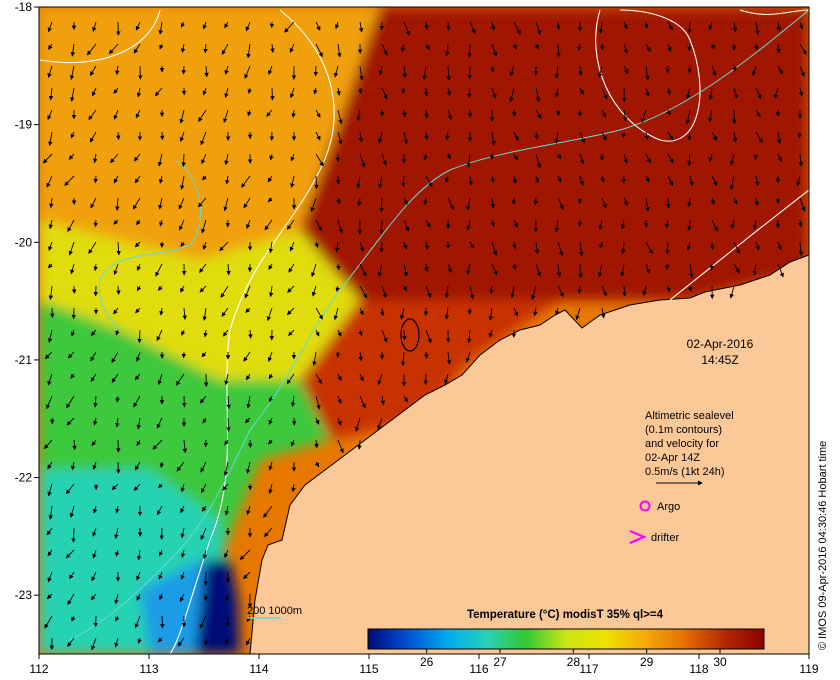 This screenshot has width=840, height=680. Describe the element at coordinates (24, 360) in the screenshot. I see `lat-tick-label: -21` at that location.